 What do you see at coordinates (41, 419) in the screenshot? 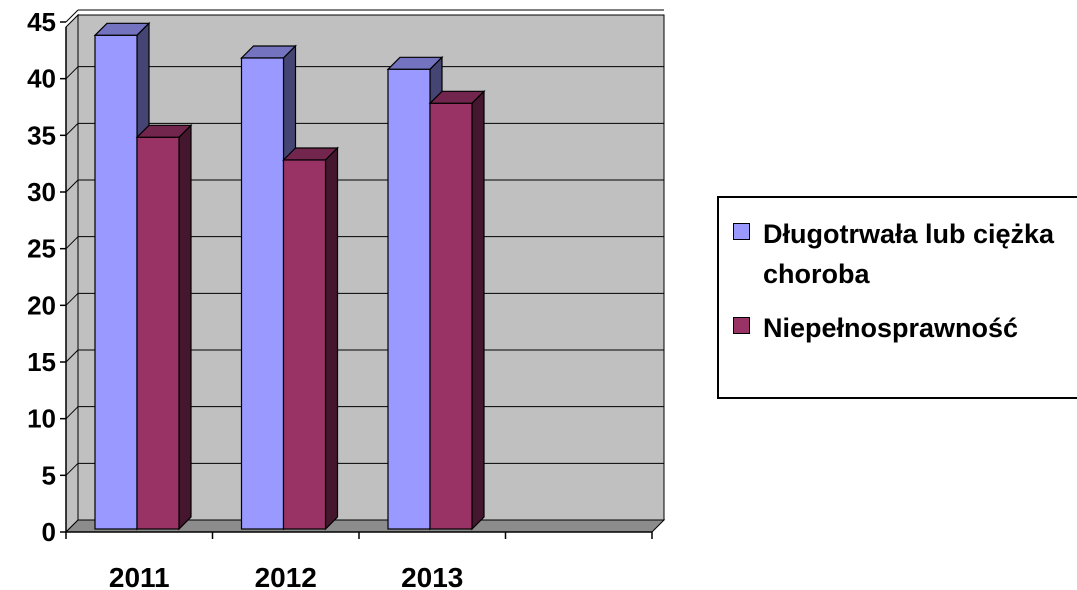
I see `y-tick-label: 10` at bounding box center [41, 419].